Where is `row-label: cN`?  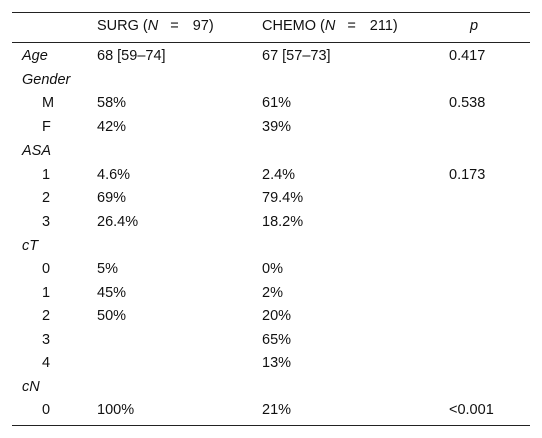 row-label: cN is located at coordinates (31, 387).